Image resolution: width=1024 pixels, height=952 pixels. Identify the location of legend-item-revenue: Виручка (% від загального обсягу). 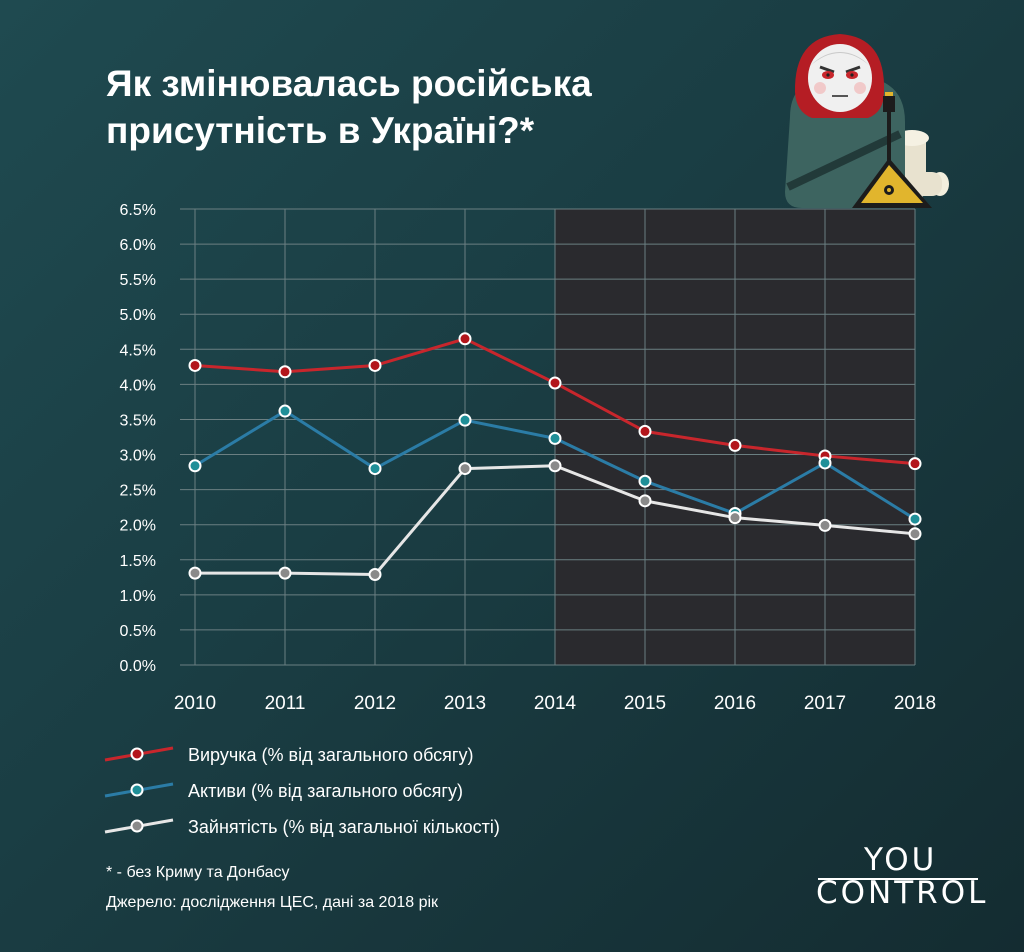
(404, 755).